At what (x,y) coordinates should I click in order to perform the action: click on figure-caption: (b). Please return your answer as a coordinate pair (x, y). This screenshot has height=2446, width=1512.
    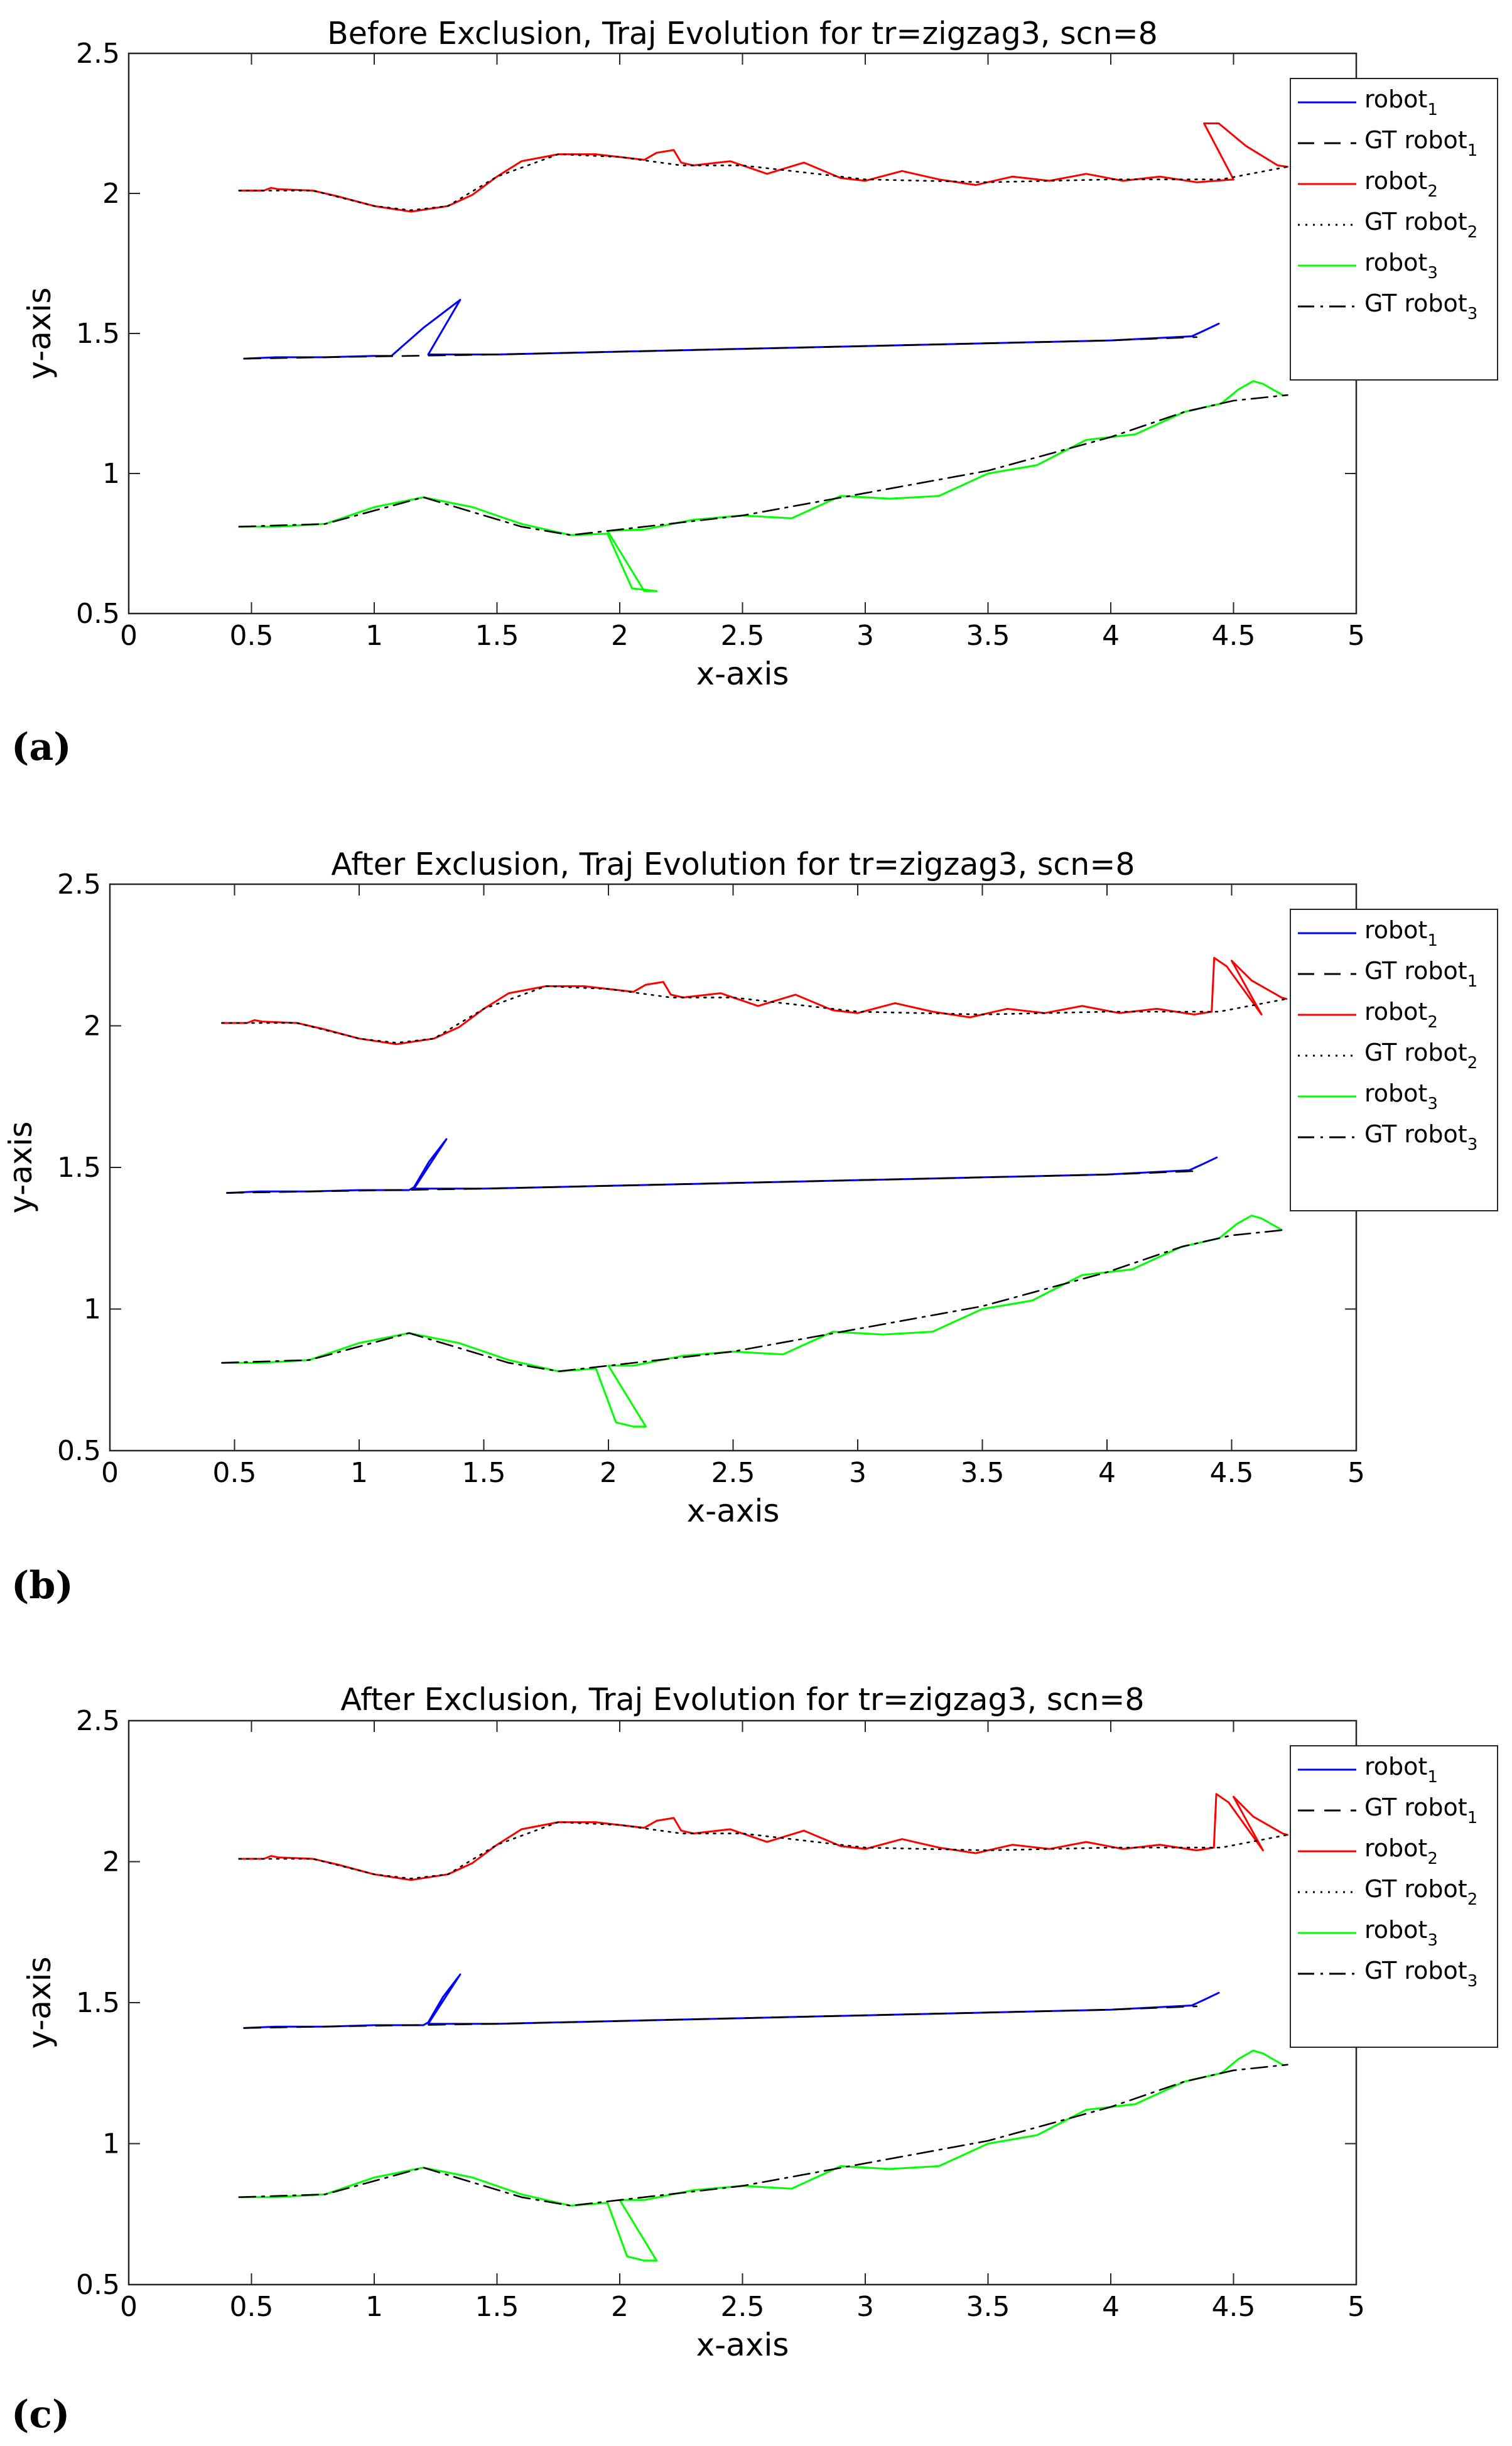
    Looking at the image, I should click on (42, 1586).